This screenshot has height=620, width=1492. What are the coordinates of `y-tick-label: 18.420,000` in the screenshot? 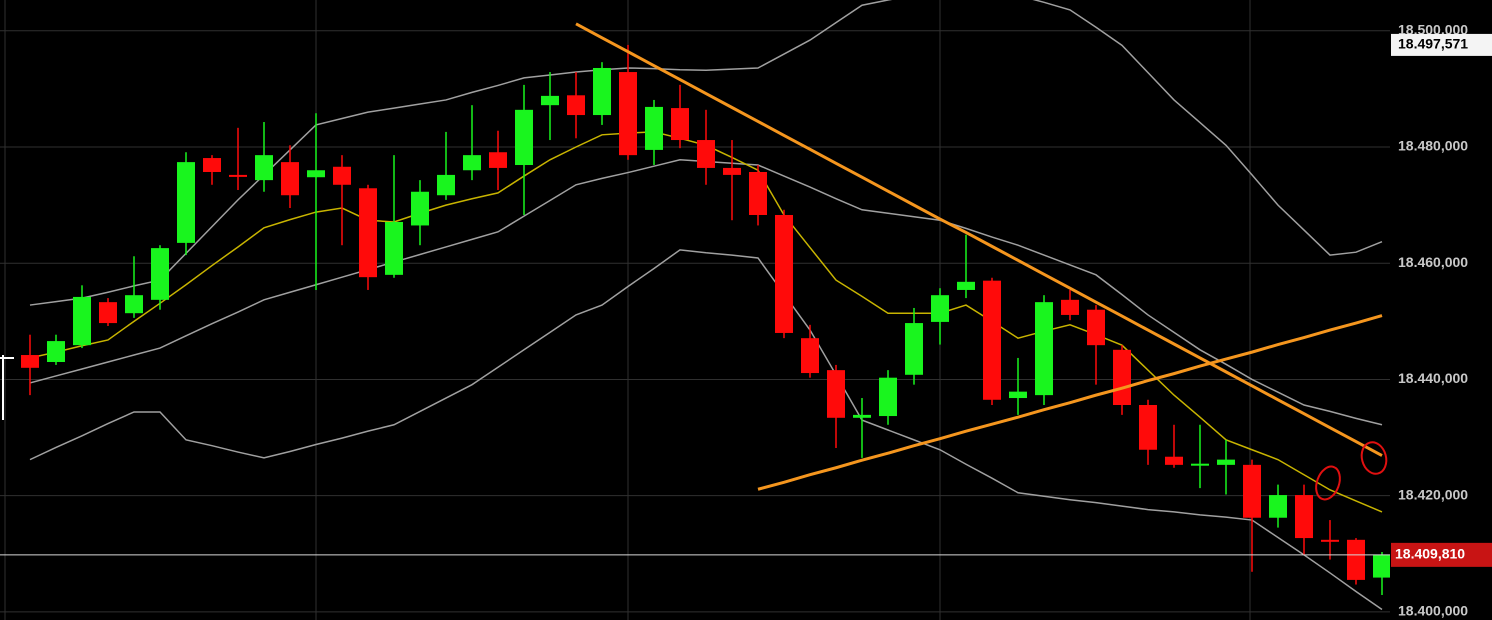 It's located at (1433, 494).